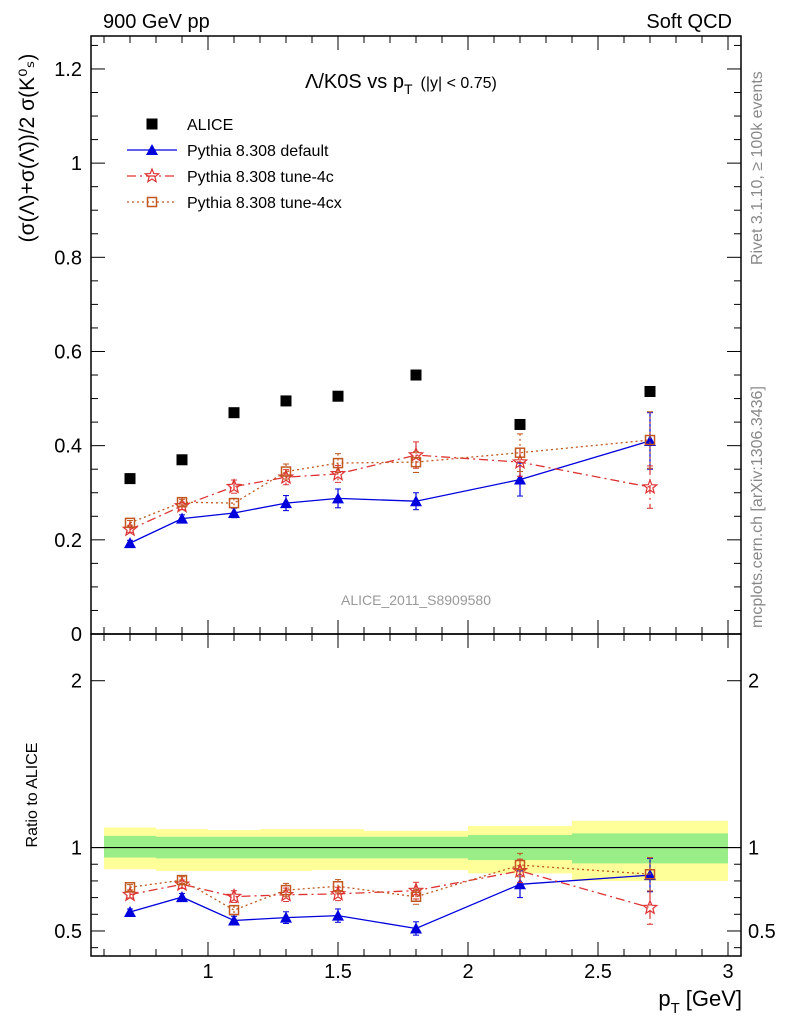  Describe the element at coordinates (762, 932) in the screenshot. I see `ratio-y-tick-label-right: 0.5` at that location.